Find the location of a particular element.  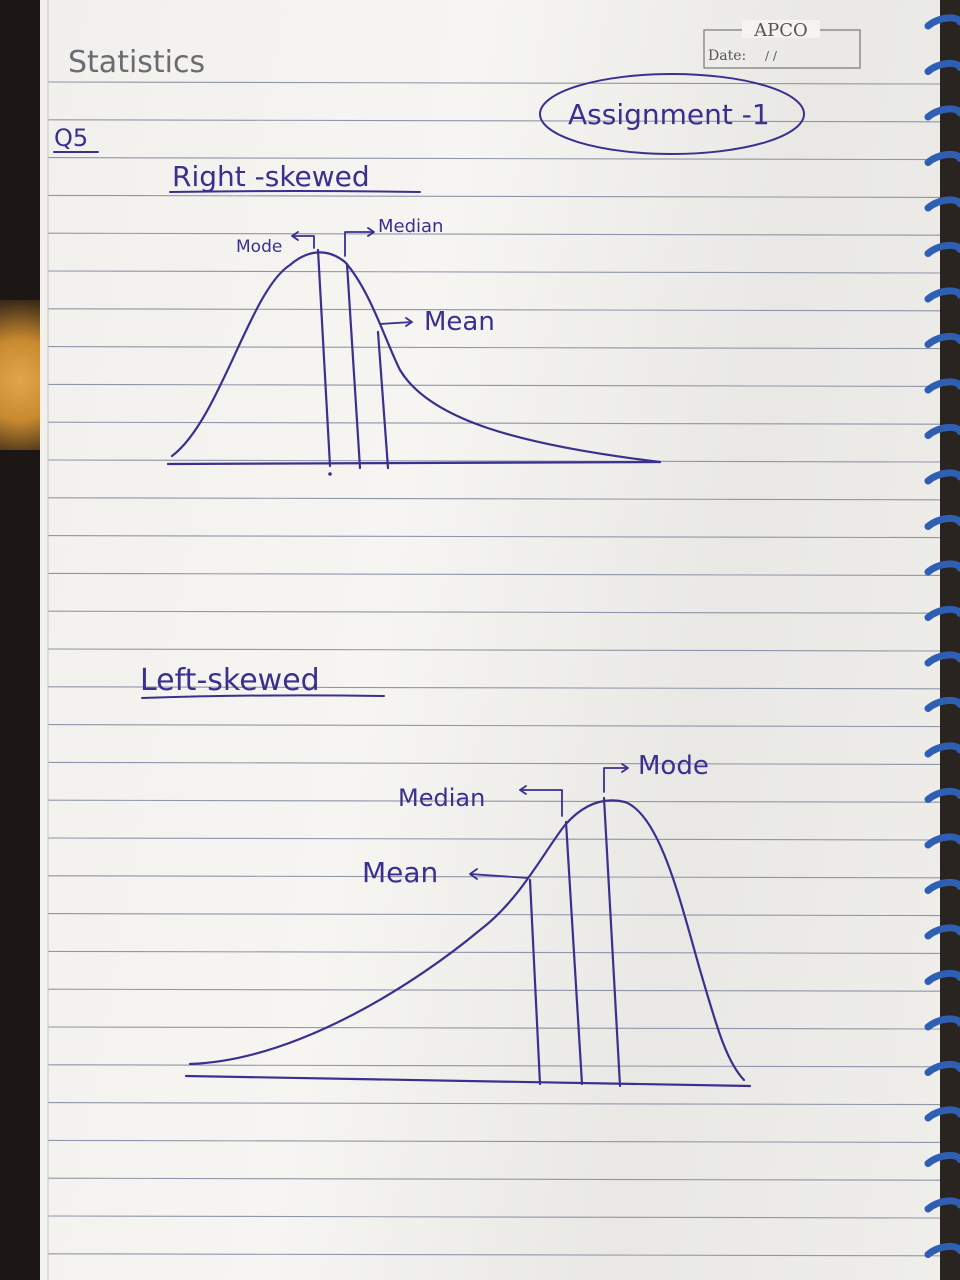

subject-title: Statistics is located at coordinates (136, 62).